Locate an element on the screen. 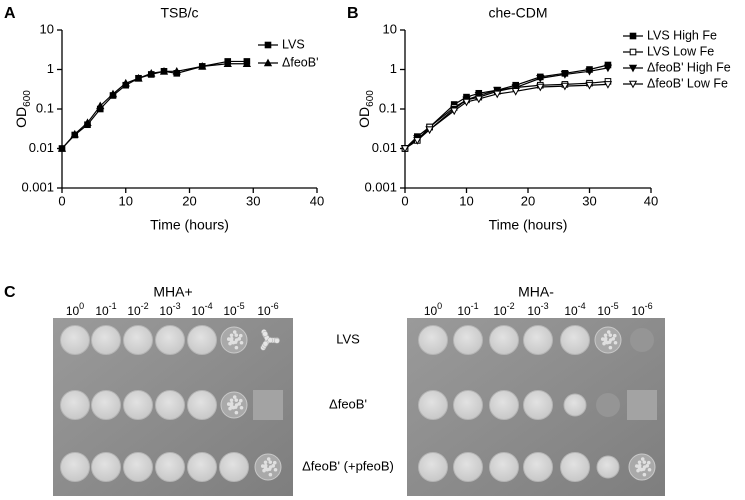 This screenshot has height=500, width=745. dilution-label: 10-3 is located at coordinates (537, 309).